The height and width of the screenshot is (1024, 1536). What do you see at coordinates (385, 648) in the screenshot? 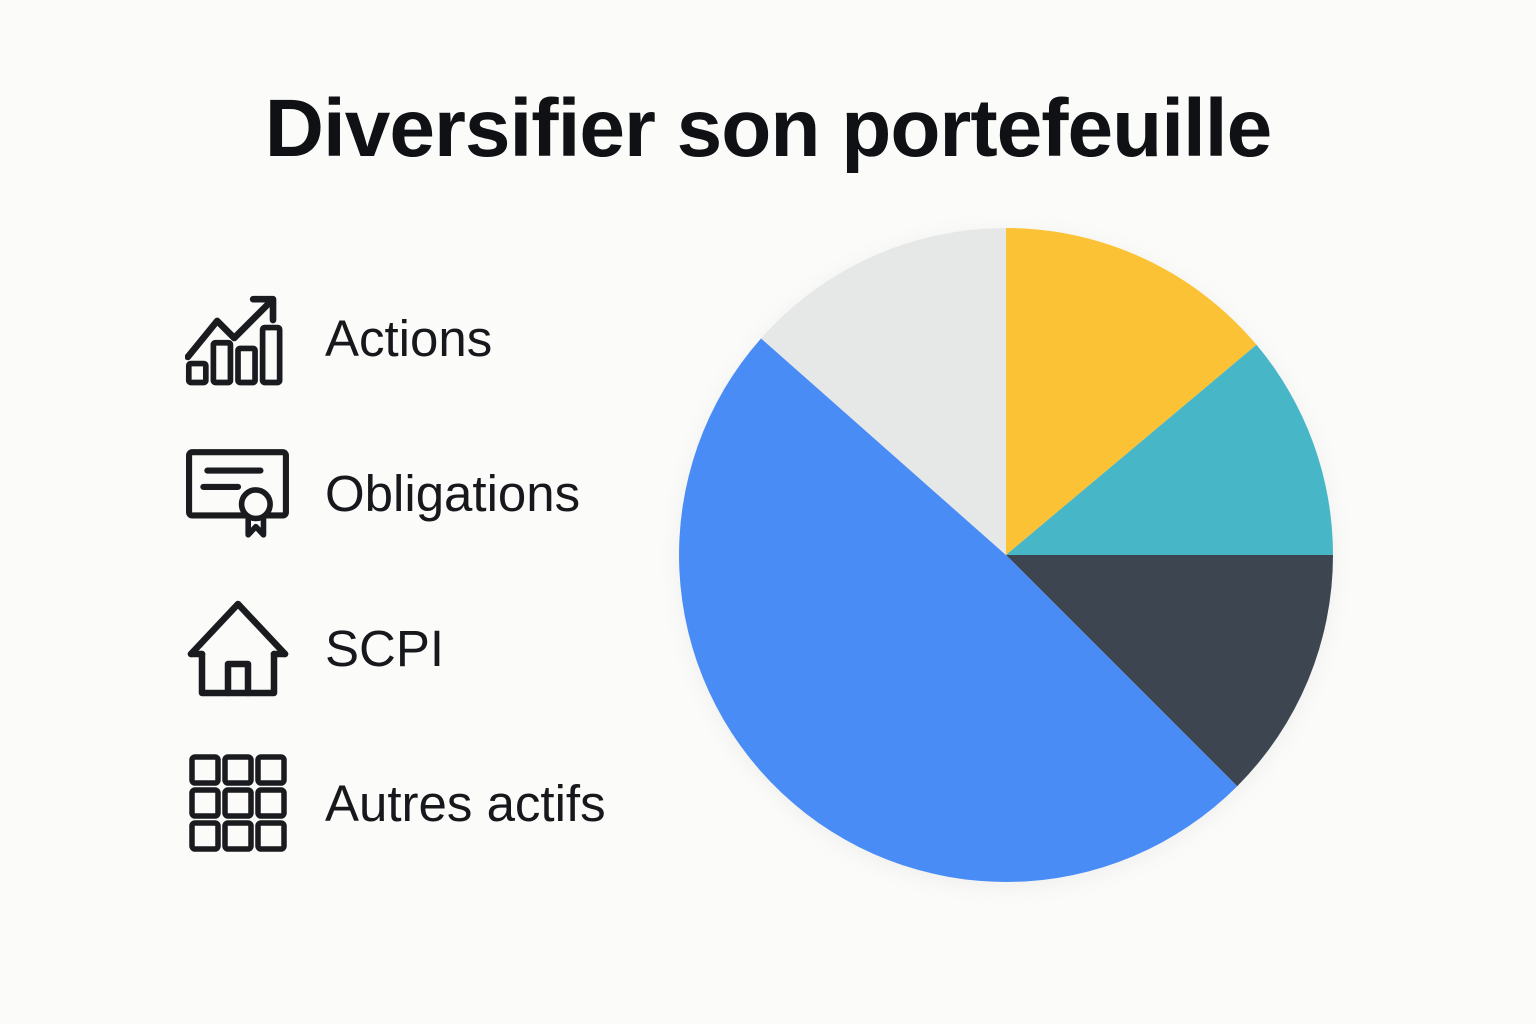
I see `legend-label-scpi: SCPI` at bounding box center [385, 648].